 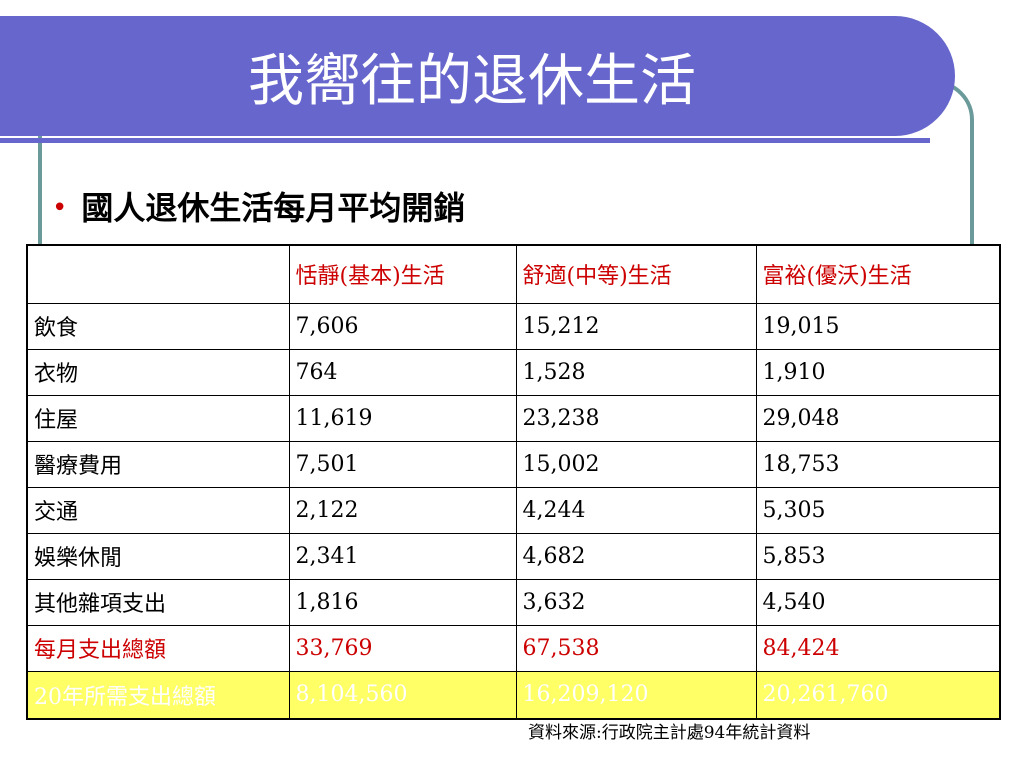 What do you see at coordinates (402, 695) in the screenshot?
I see `cell-value: 8,104,560` at bounding box center [402, 695].